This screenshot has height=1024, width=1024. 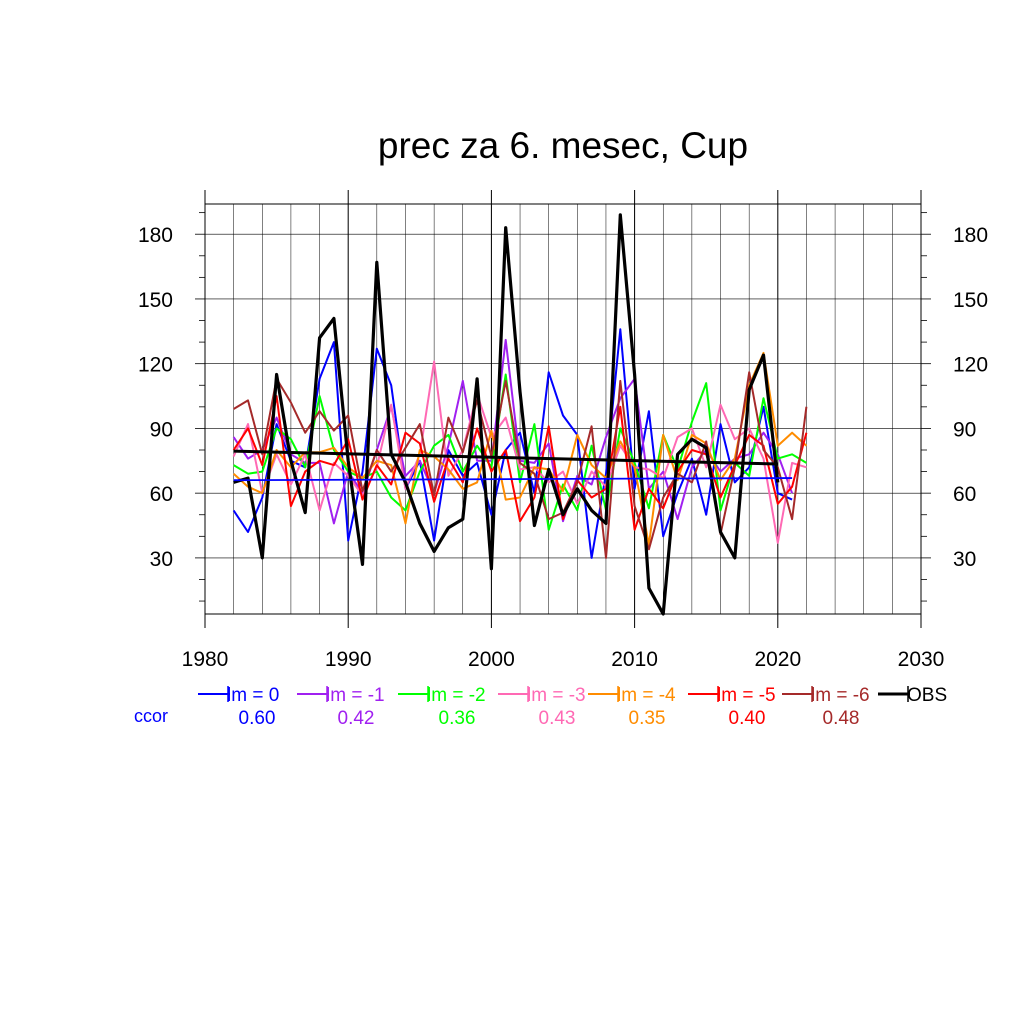 I want to click on legend-ccor-value: 0.42, so click(x=356, y=718).